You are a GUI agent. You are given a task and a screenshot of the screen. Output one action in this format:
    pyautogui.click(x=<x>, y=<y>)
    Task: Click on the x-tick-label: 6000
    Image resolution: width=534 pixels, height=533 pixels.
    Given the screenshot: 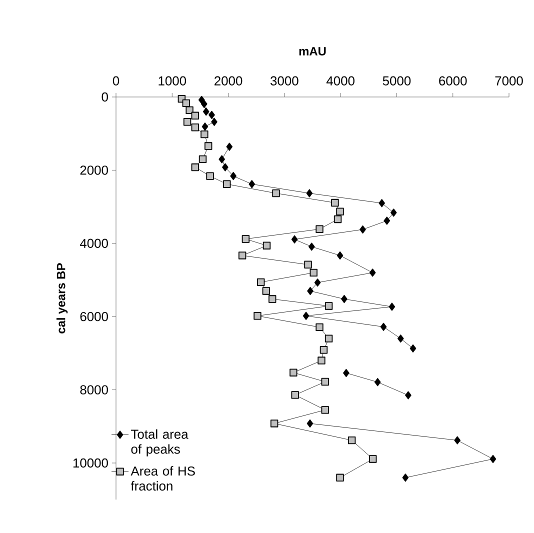 What is the action you would take?
    pyautogui.click(x=453, y=81)
    